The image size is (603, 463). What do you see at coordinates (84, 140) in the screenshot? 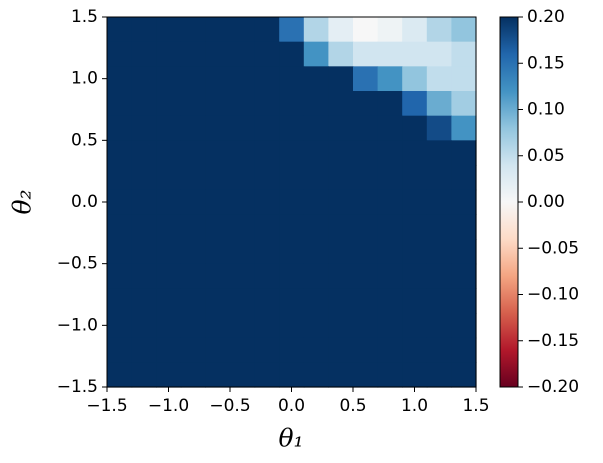
I see `y-tick-label: 0.5` at bounding box center [84, 140].